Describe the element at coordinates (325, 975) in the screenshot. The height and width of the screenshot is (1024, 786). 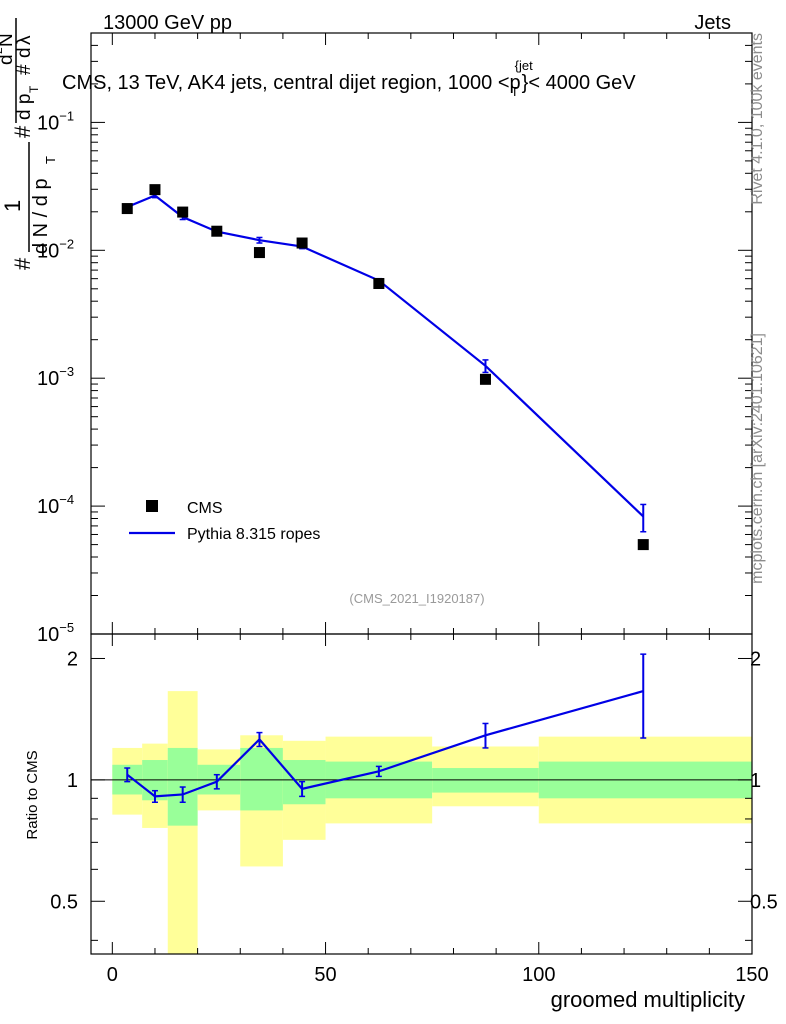
I see `x-tick-label: 50` at that location.